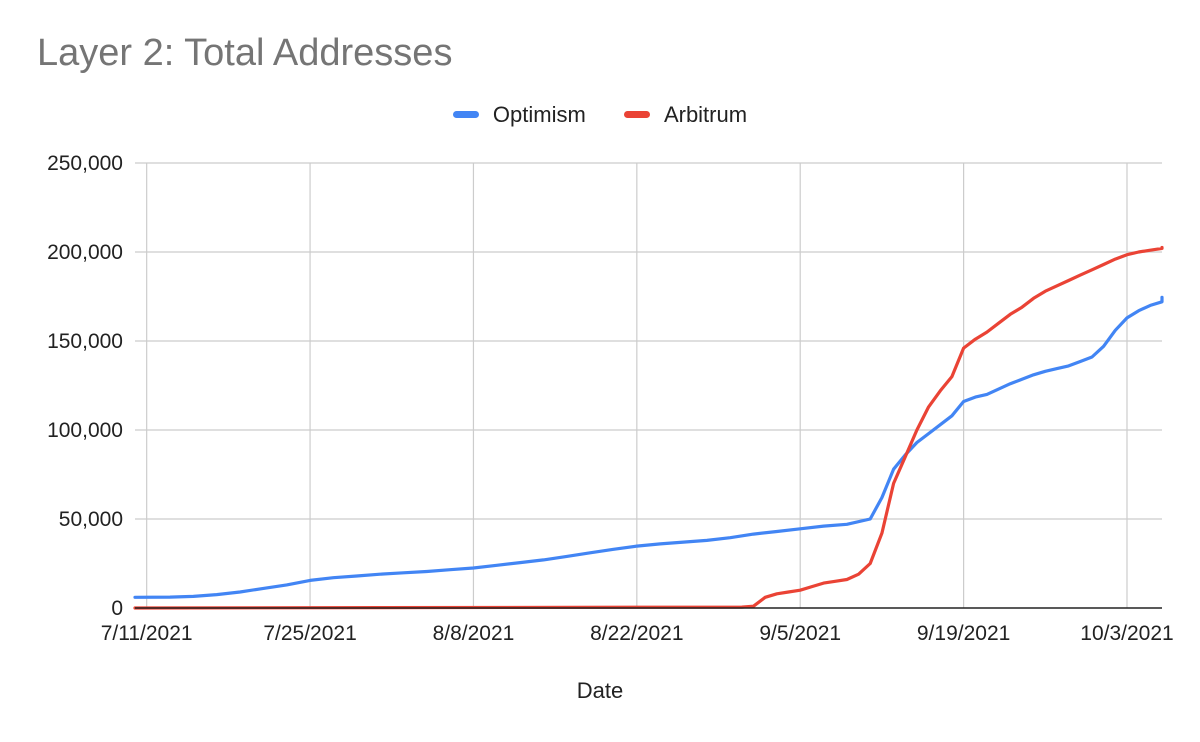 This screenshot has height=742, width=1200. Describe the element at coordinates (963, 633) in the screenshot. I see `x-tick-label: 9/19/2021` at that location.